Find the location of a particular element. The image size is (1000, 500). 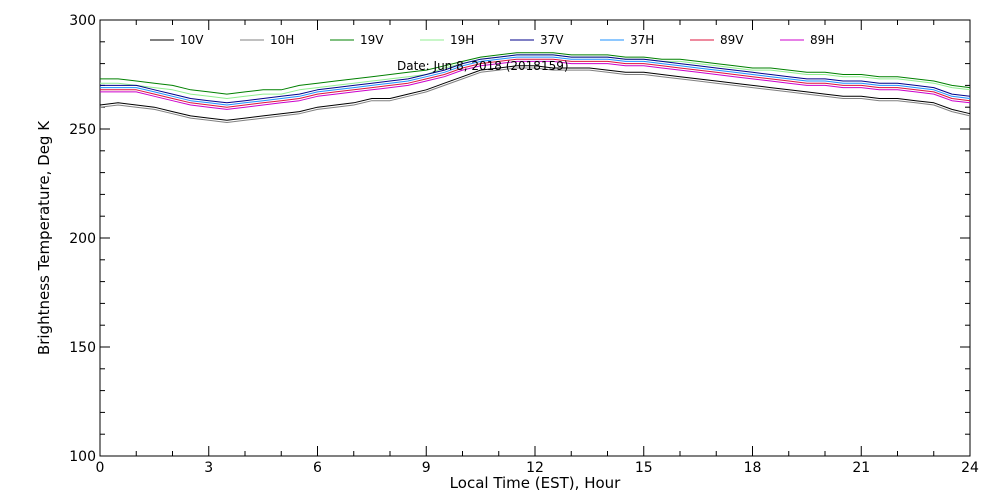

legend-label: 37V is located at coordinates (552, 40).